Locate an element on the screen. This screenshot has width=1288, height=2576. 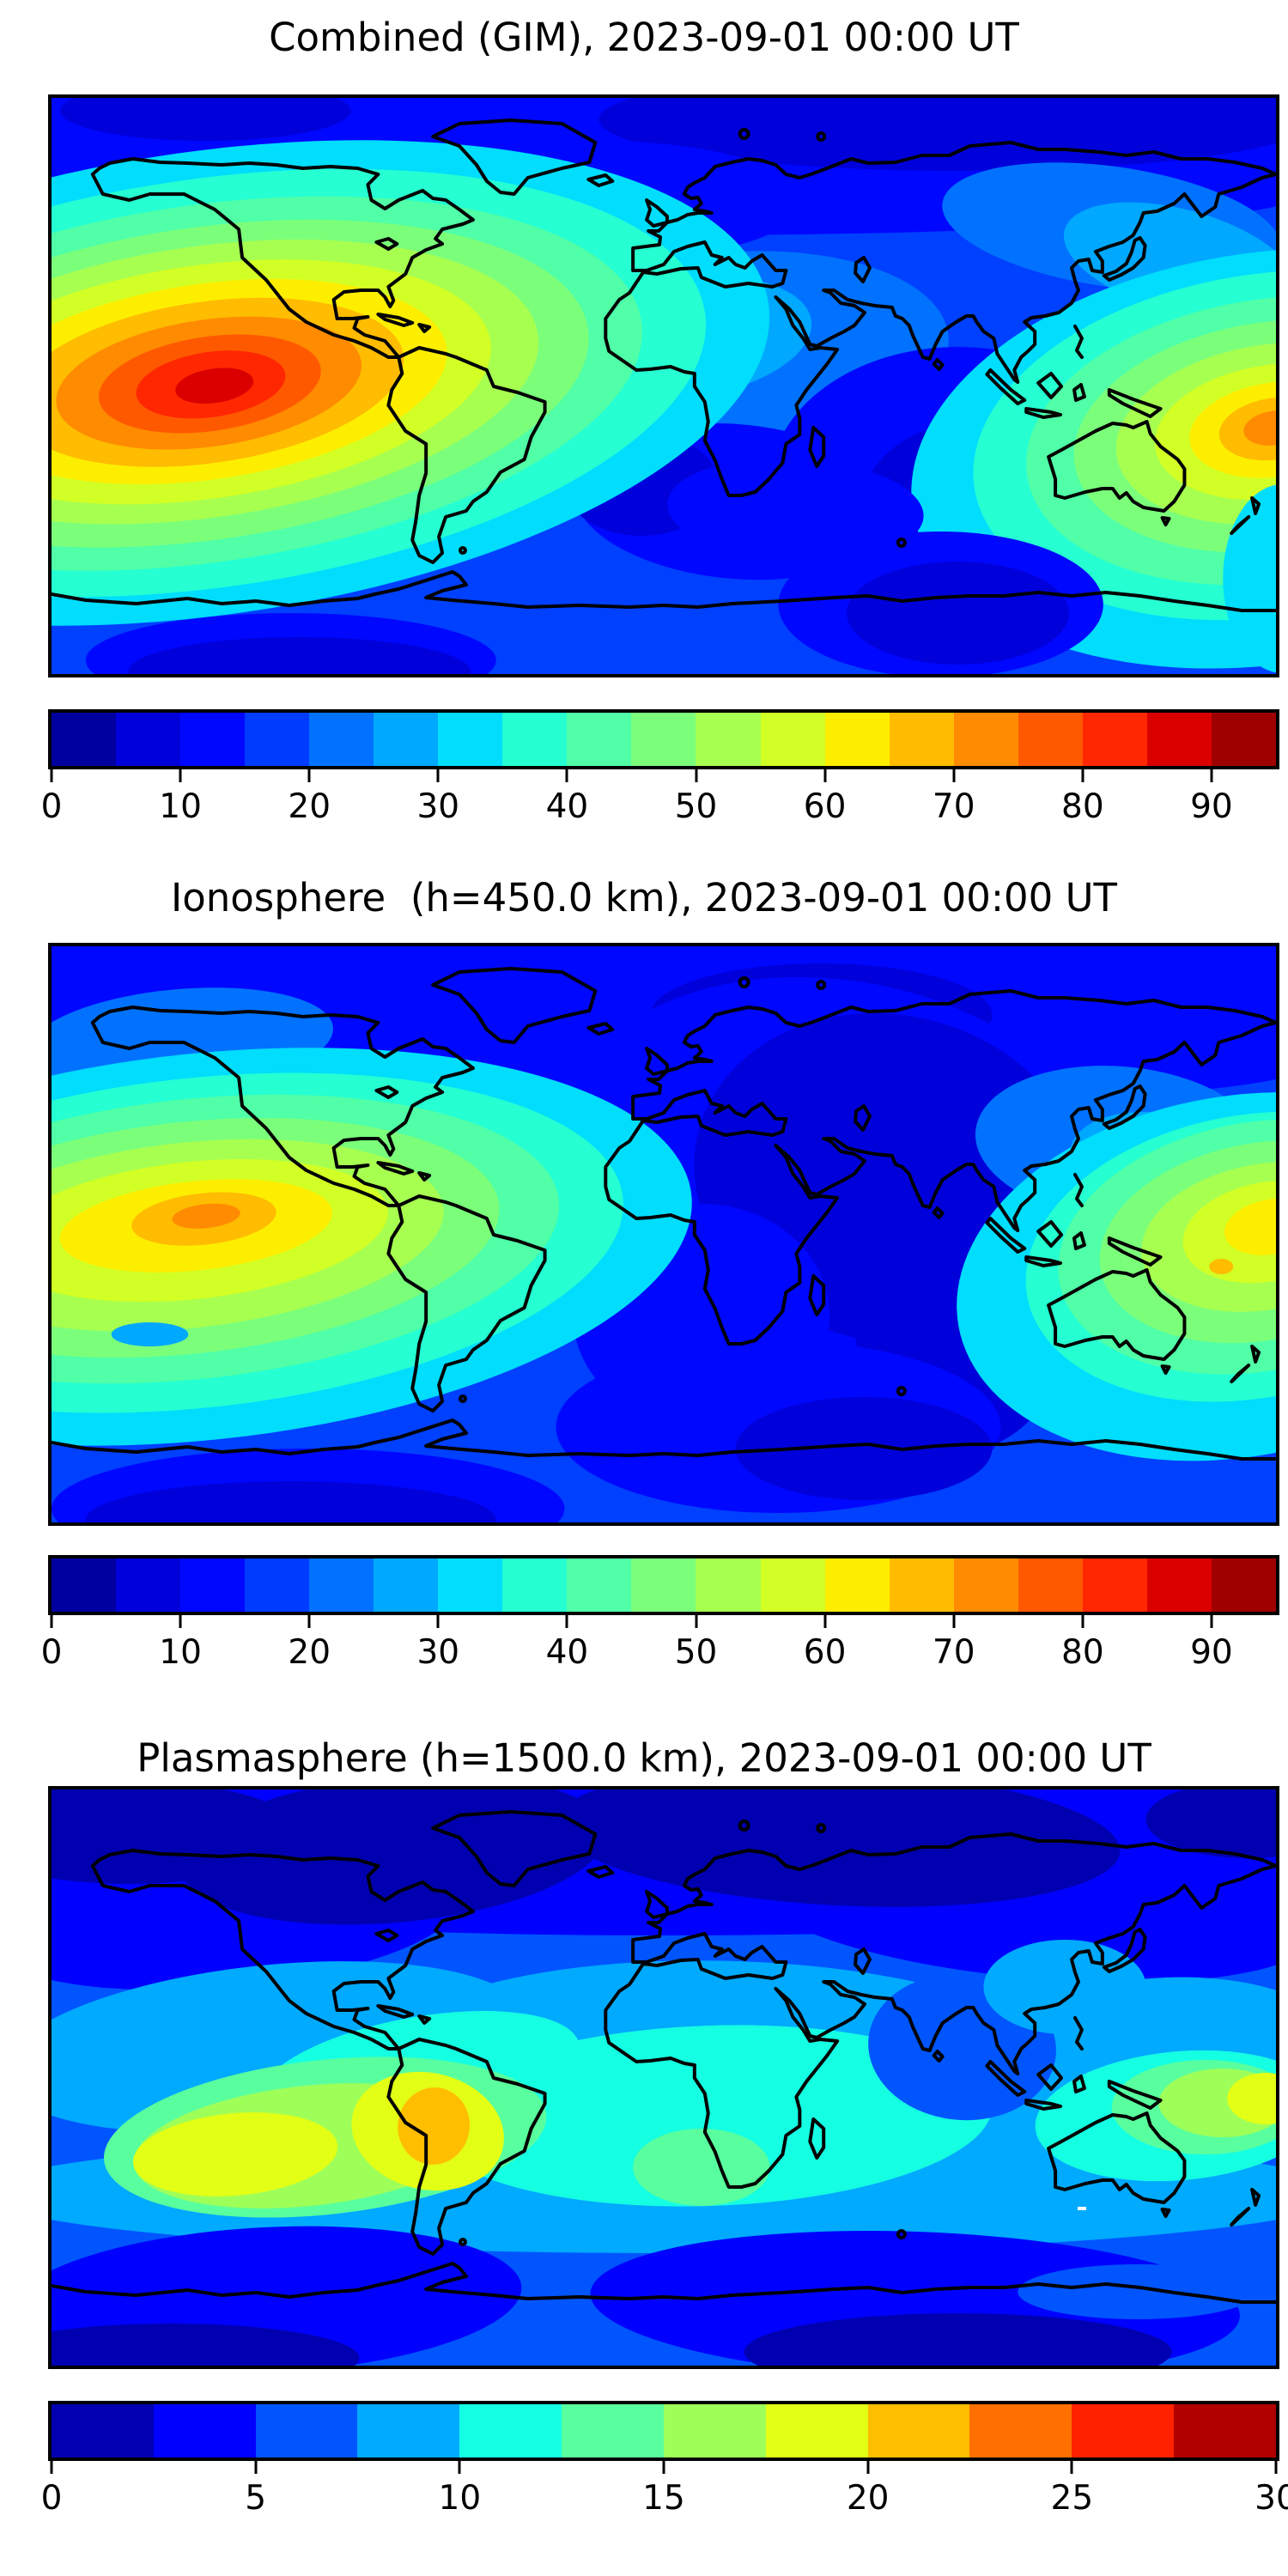
colorbar-axis-ionosphere: 0 10 20 30 40 50 60 70 80 90 is located at coordinates (658, 1645).